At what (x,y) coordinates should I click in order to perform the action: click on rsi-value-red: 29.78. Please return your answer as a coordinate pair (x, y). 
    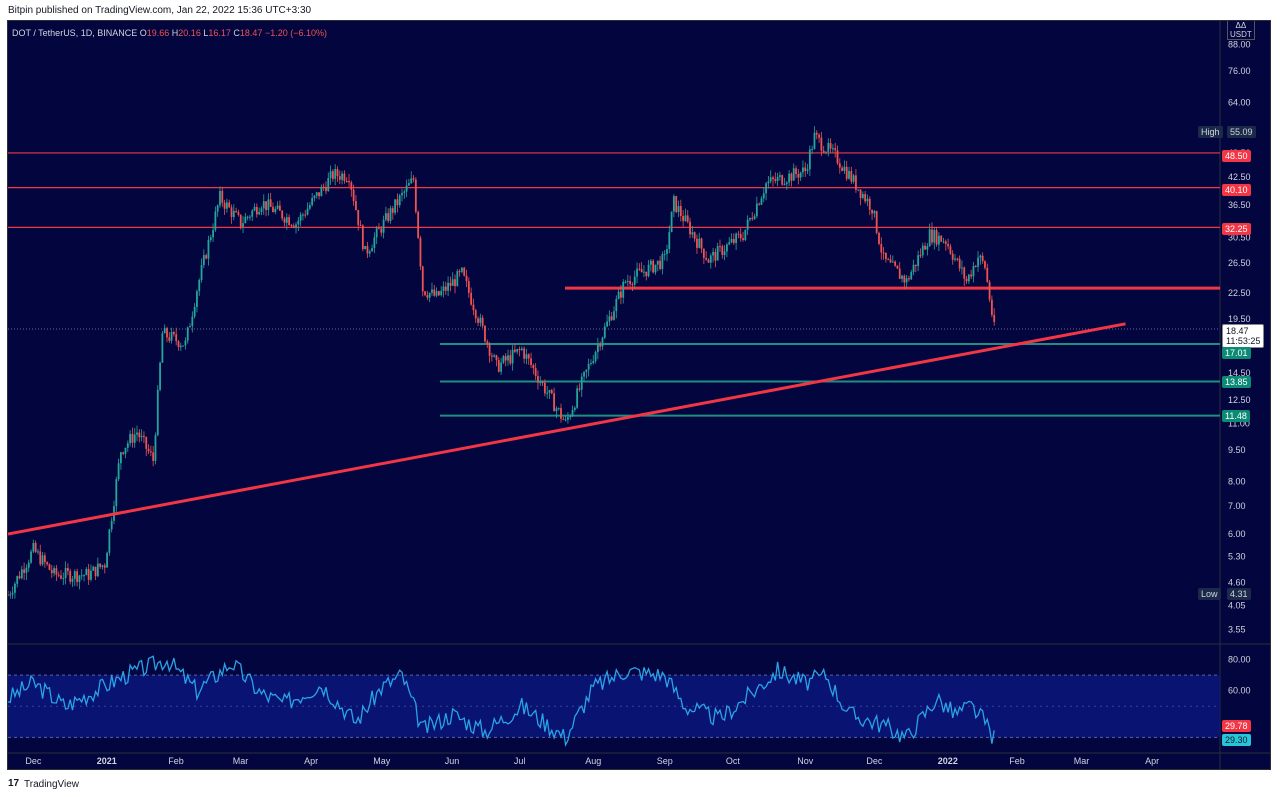
    Looking at the image, I should click on (1236, 726).